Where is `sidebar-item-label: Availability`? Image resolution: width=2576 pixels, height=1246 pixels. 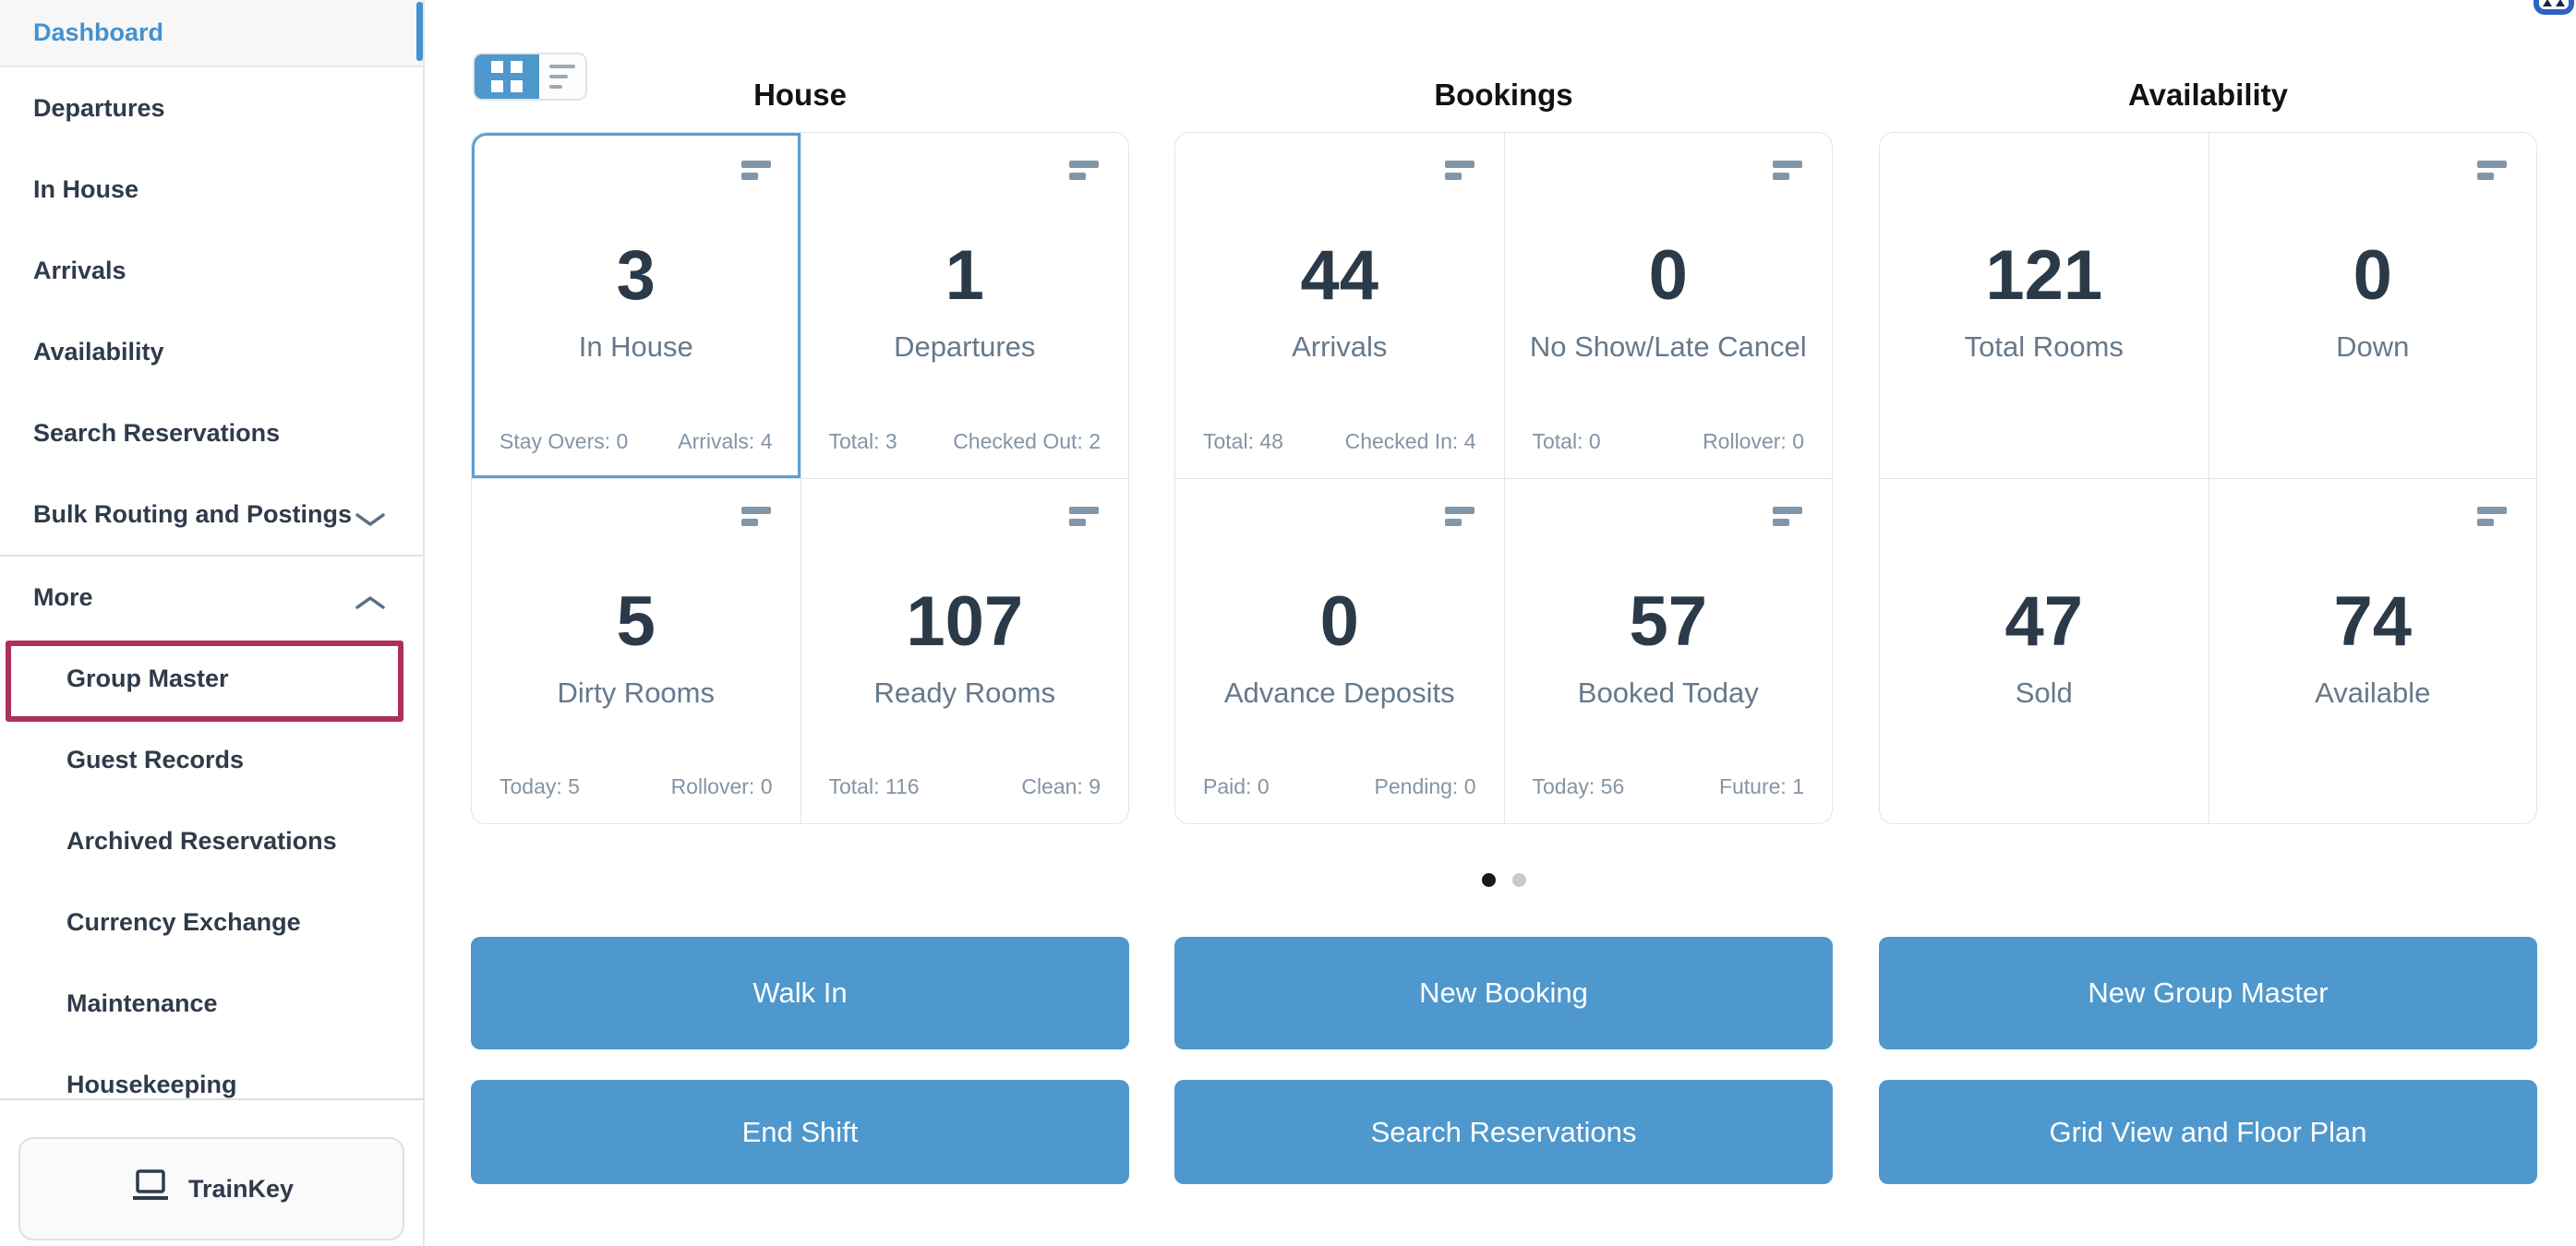
sidebar-item-label: Availability is located at coordinates (98, 351).